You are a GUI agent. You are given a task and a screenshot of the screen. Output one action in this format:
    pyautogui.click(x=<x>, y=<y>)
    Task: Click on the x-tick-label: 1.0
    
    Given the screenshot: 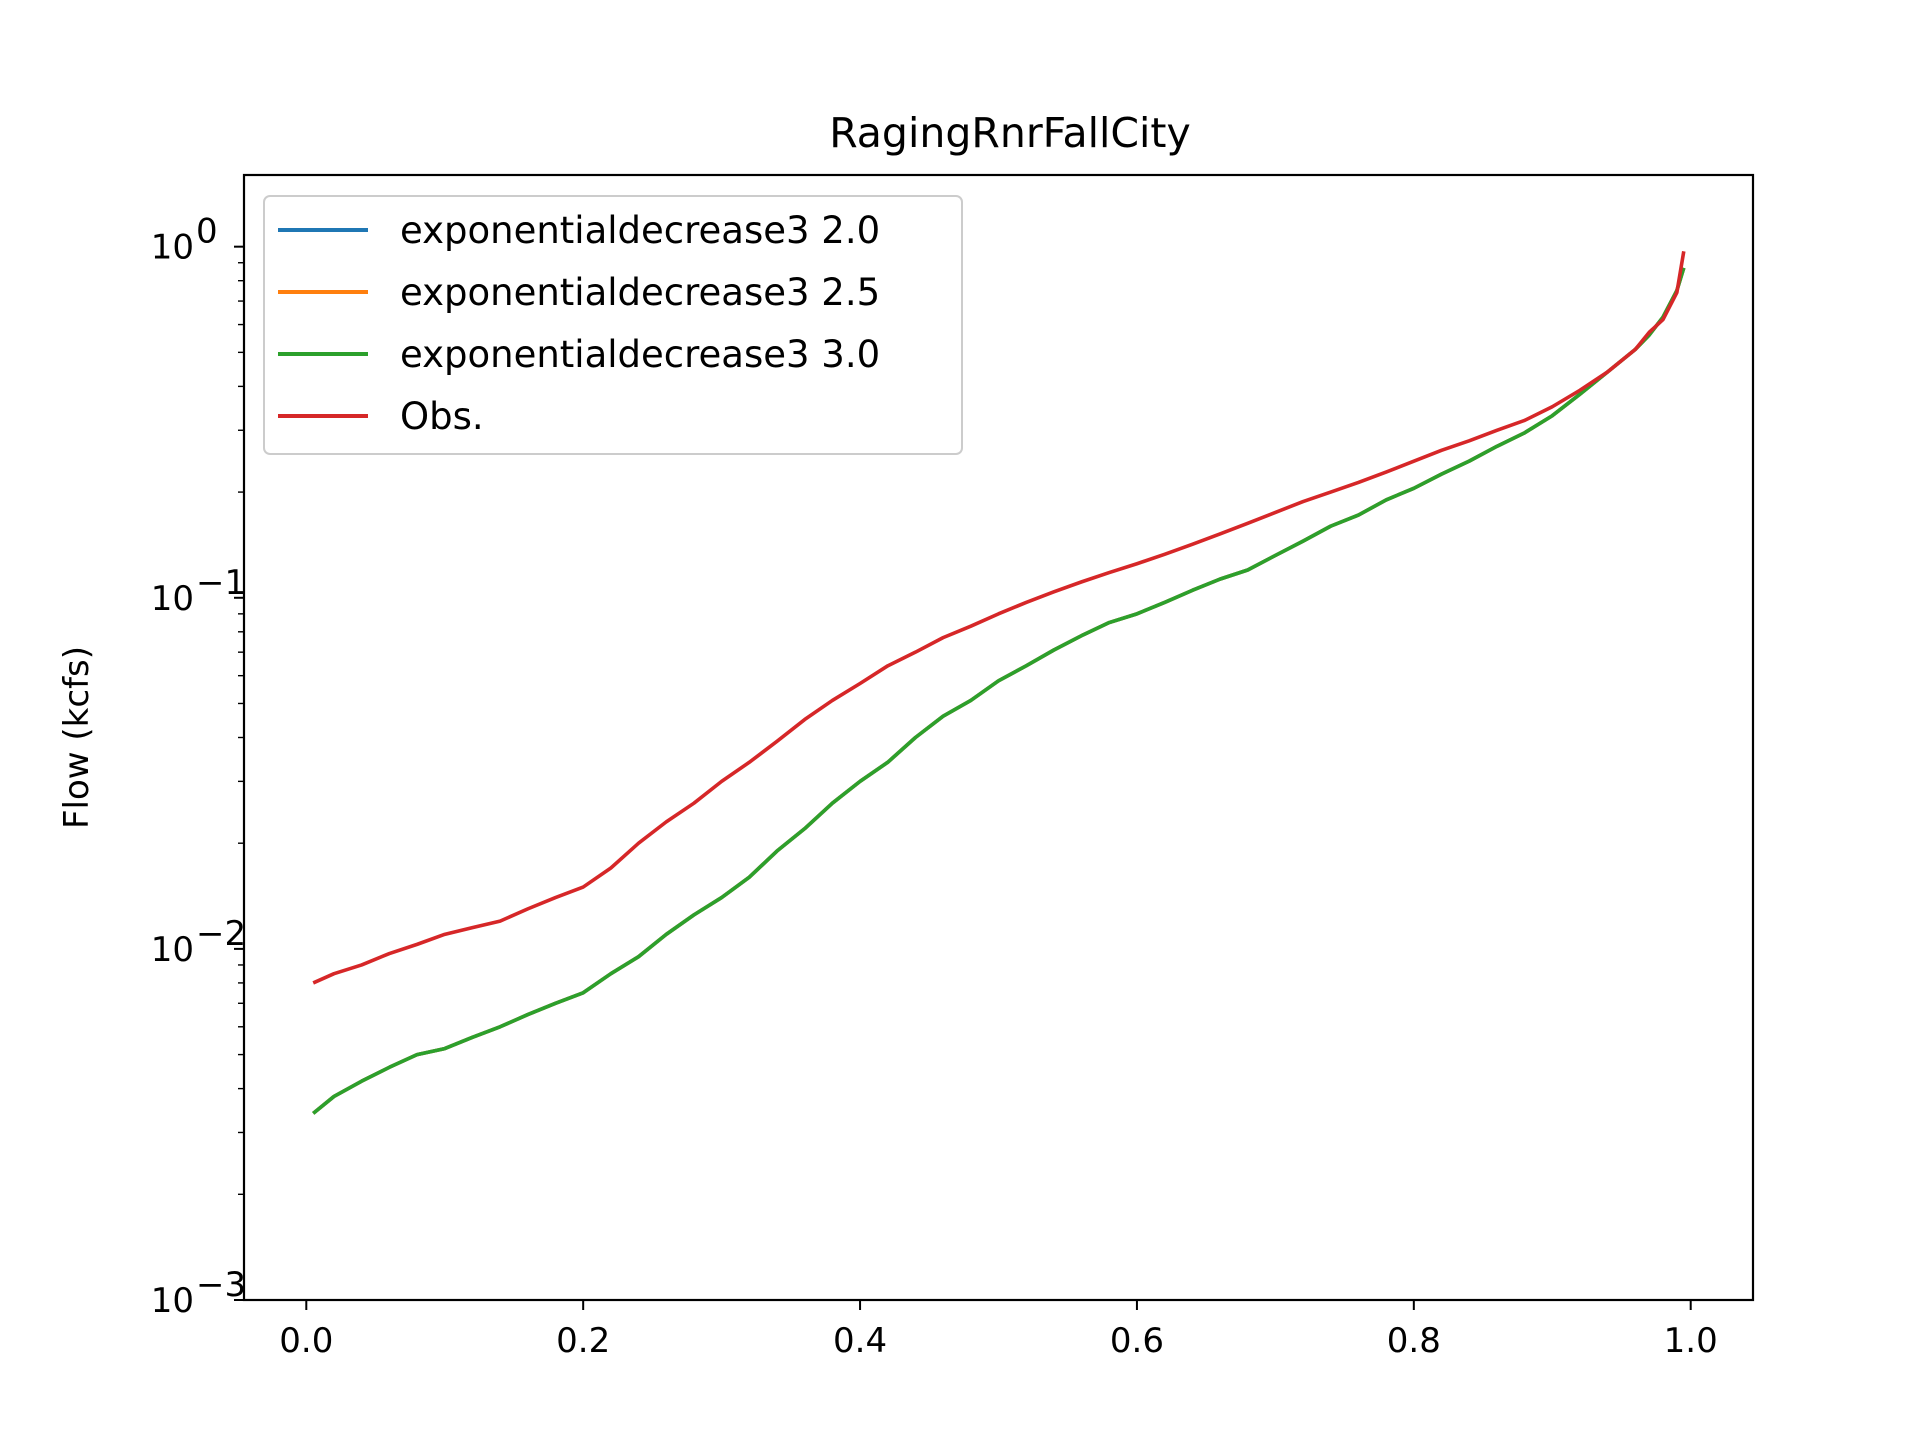 What is the action you would take?
    pyautogui.click(x=1691, y=1341)
    